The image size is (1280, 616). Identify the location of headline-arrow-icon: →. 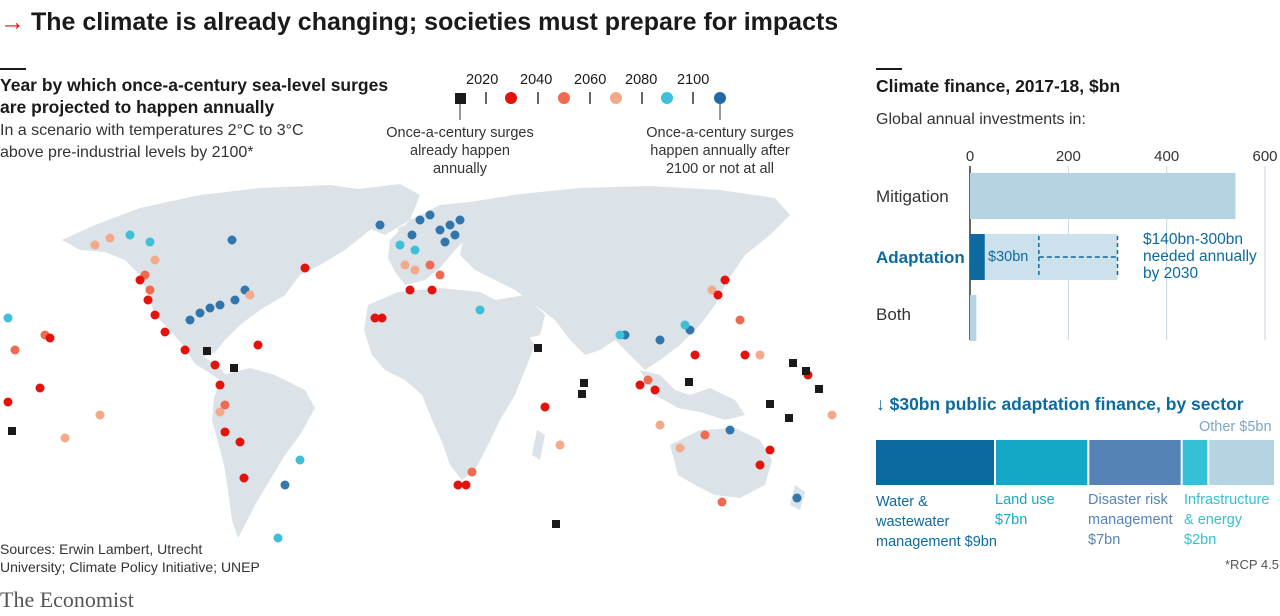
(12, 22).